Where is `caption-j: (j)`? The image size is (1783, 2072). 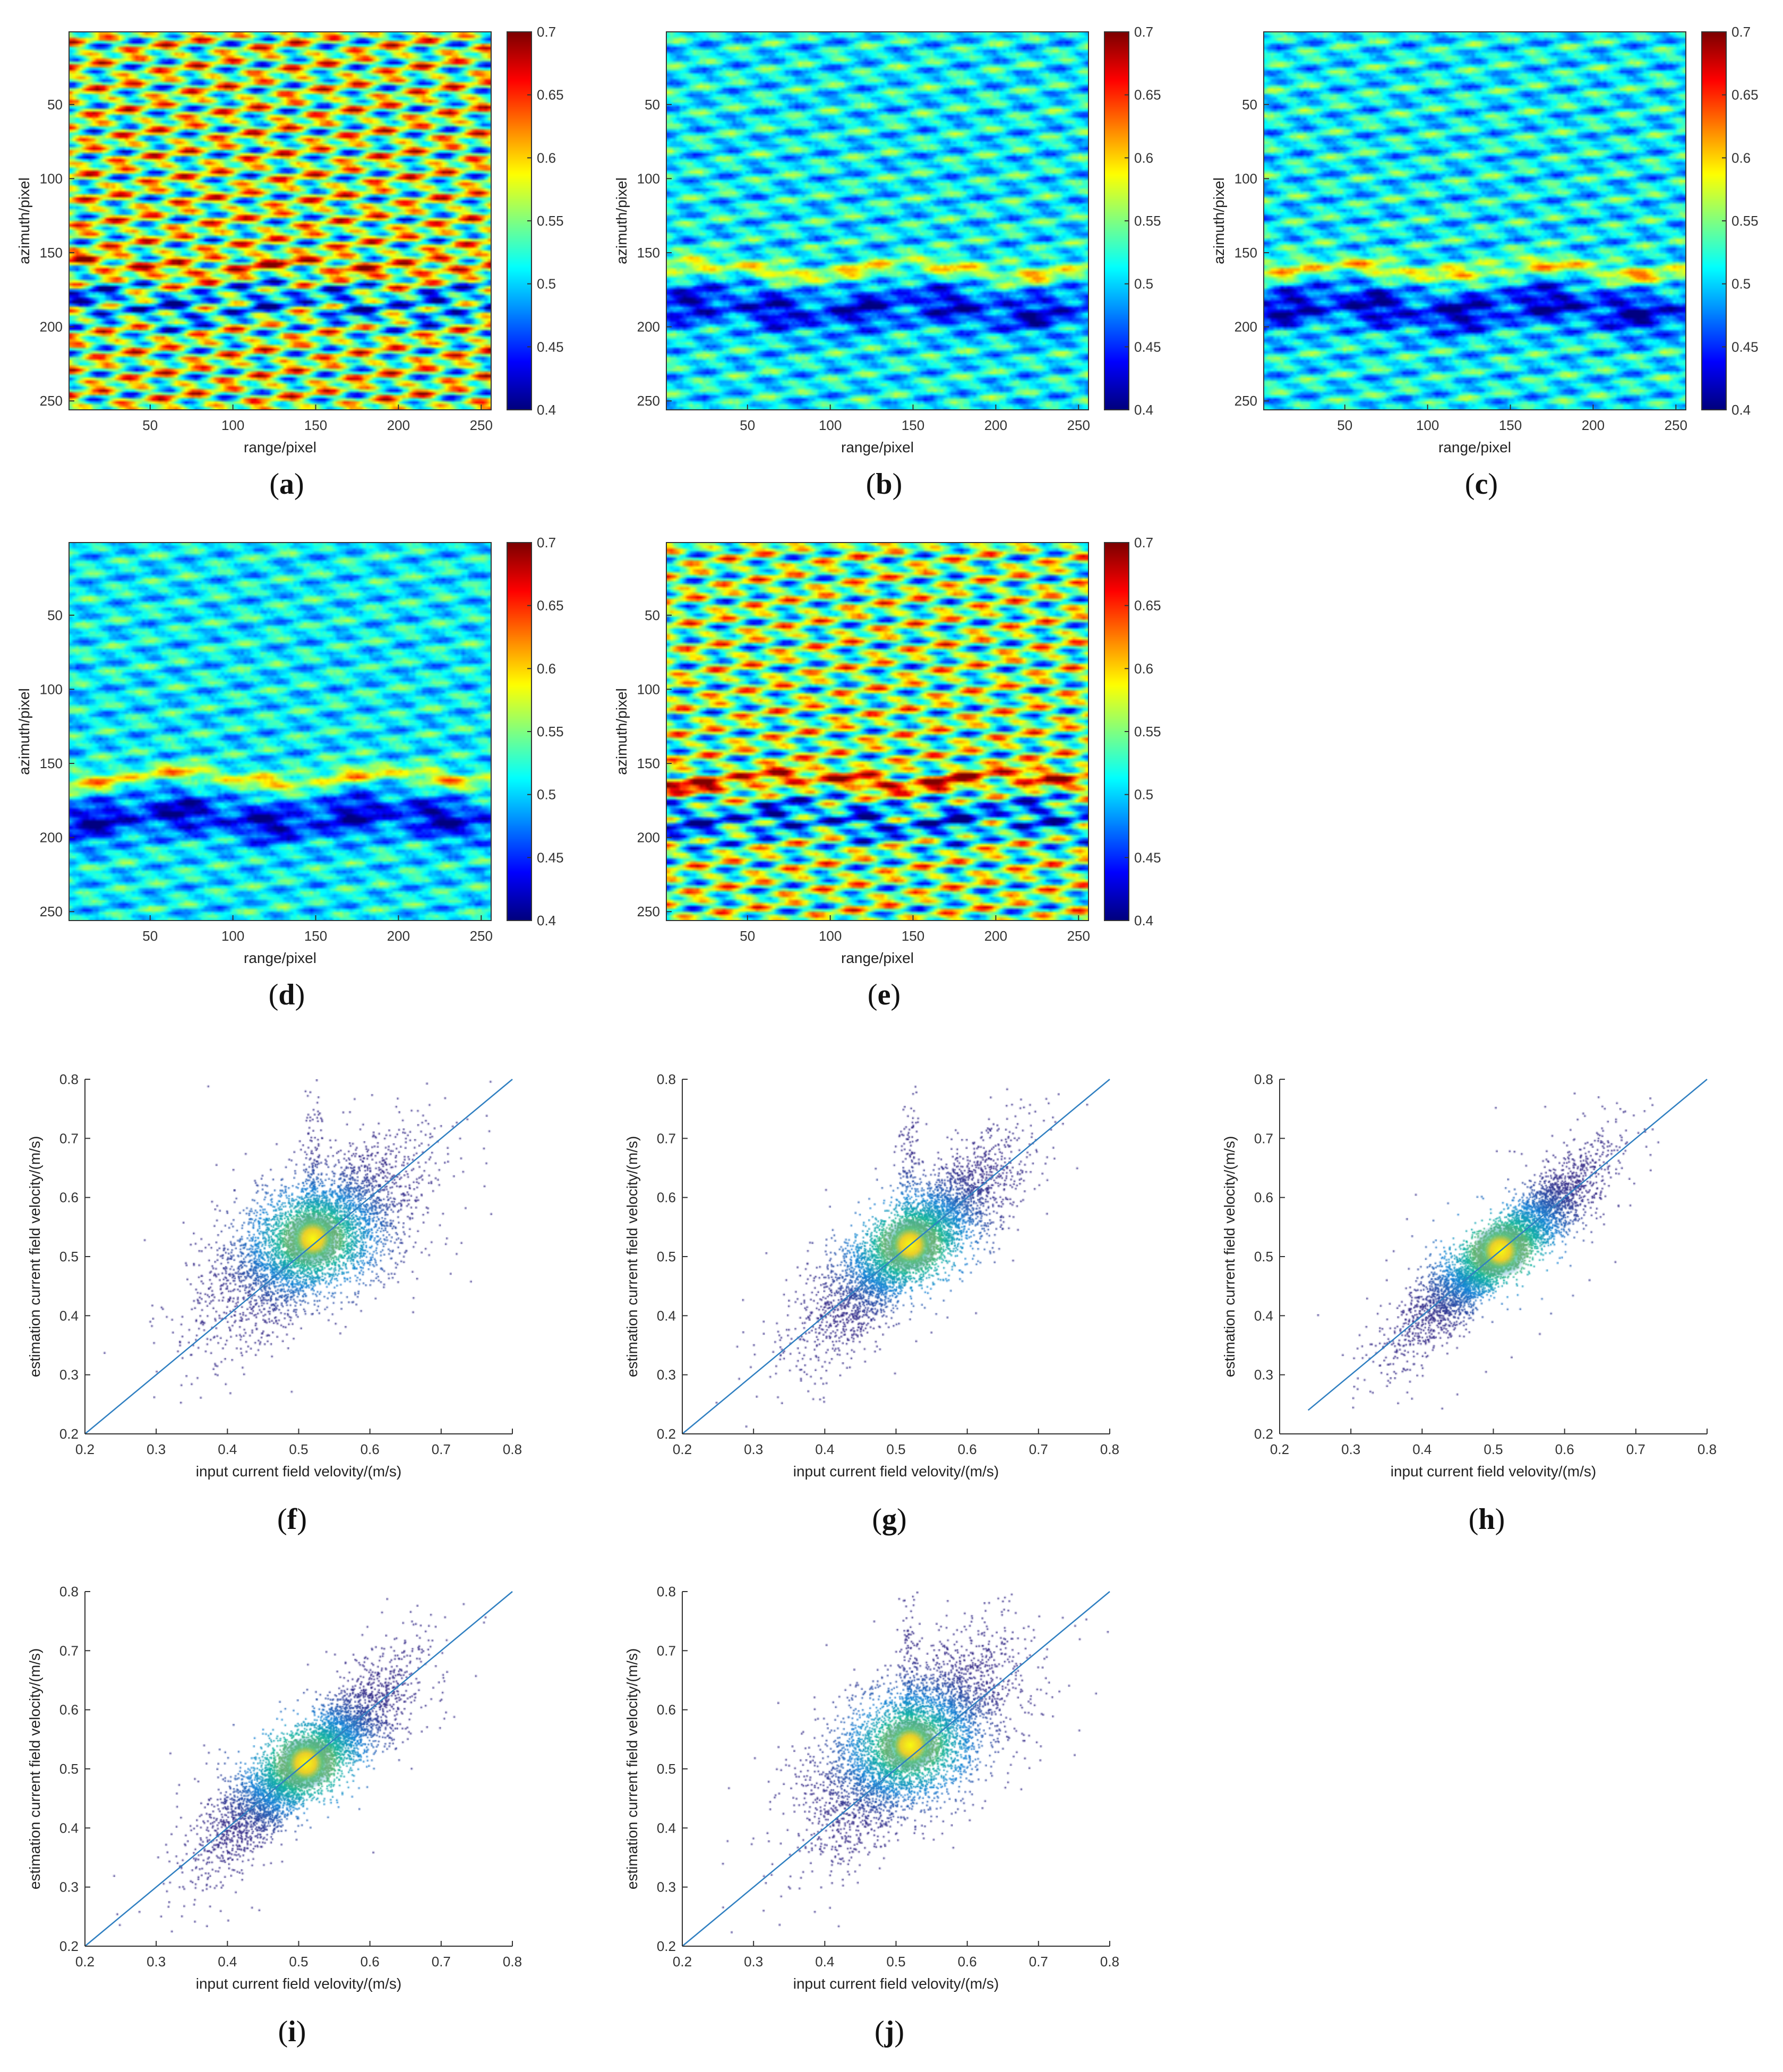 caption-j: (j) is located at coordinates (889, 2032).